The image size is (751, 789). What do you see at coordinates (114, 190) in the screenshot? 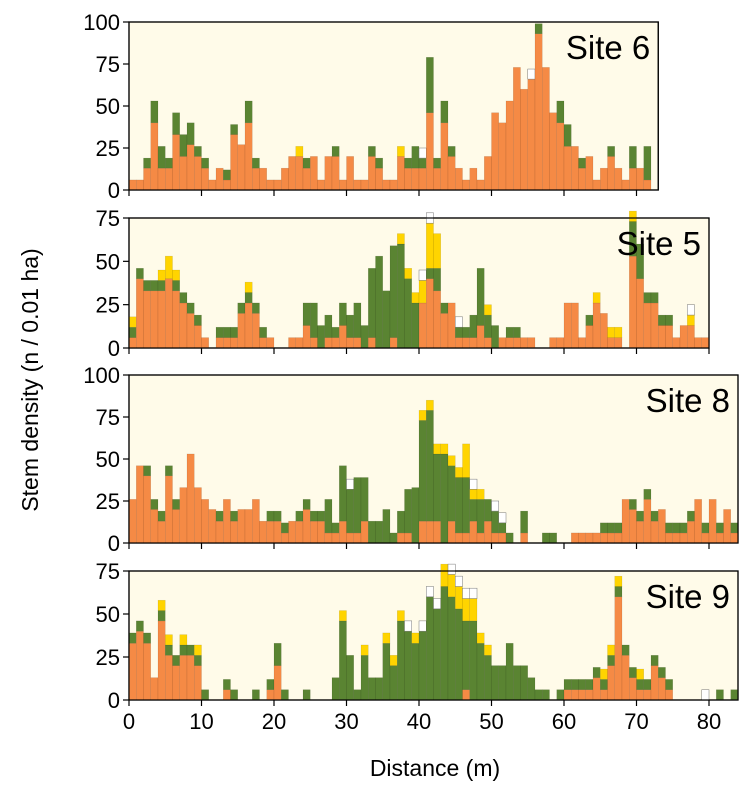
I see `y-tick-label: 0` at bounding box center [114, 190].